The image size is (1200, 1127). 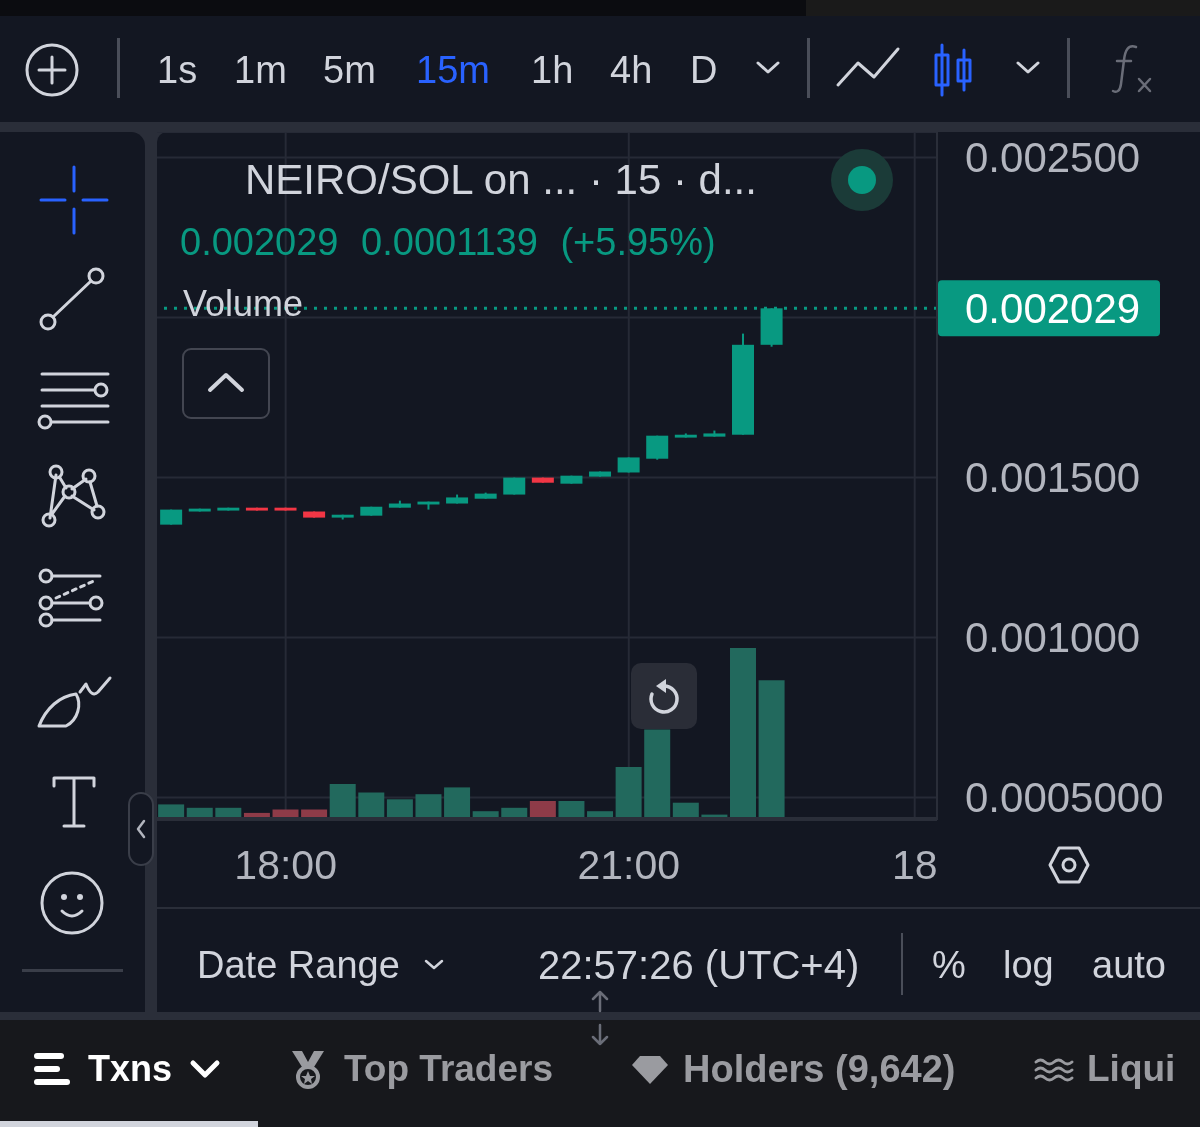 I want to click on text: log, so click(x=1028, y=965).